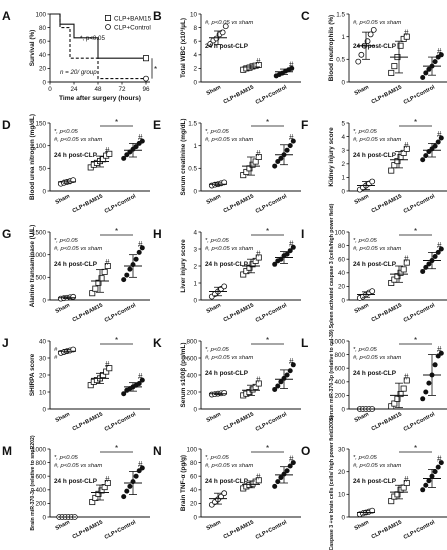 The image size is (447, 550). What do you see at coordinates (304, 125) in the screenshot?
I see `panel-letter: F` at bounding box center [304, 125].